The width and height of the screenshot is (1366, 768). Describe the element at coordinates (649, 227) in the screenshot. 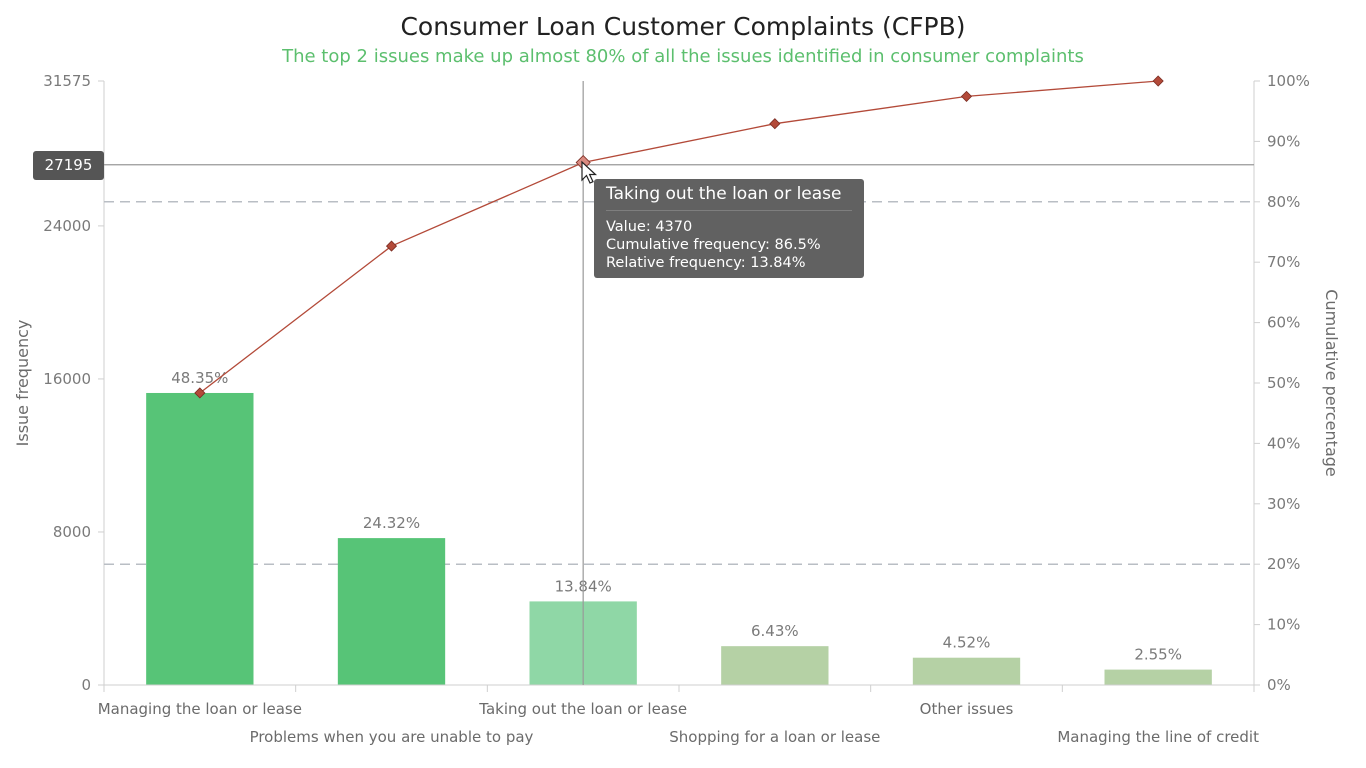

I see `tooltip-value: Value: 4370` at that location.